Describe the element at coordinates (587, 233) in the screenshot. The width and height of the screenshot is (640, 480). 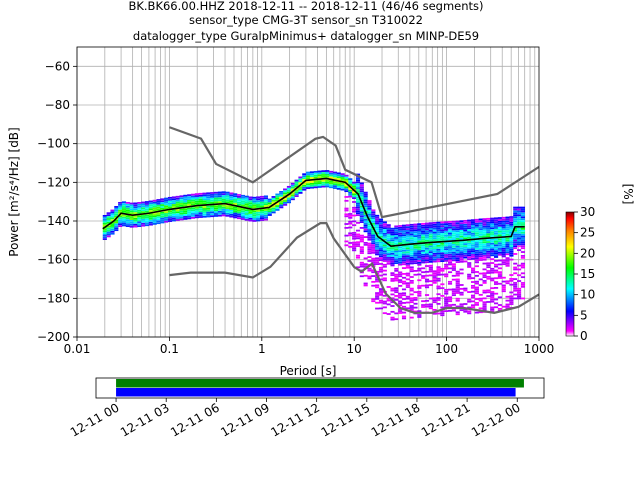
I see `colorbar-tick-label: 25` at that location.